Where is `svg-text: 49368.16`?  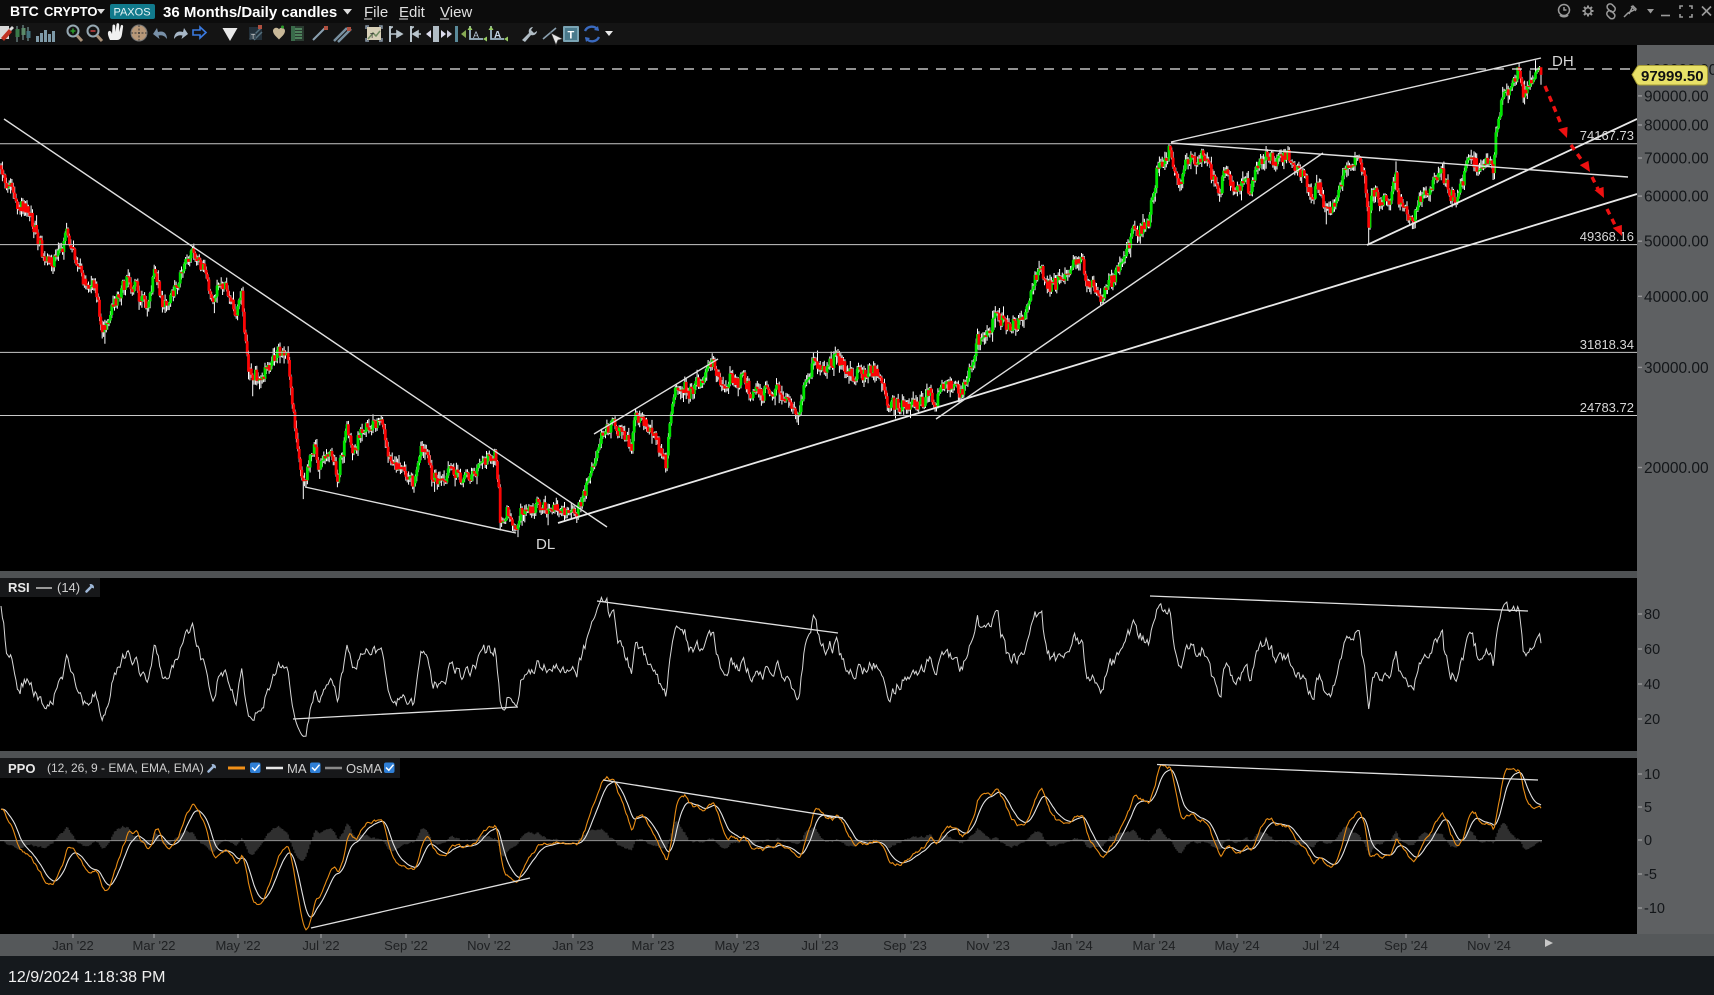 svg-text: 49368.16 is located at coordinates (1607, 236).